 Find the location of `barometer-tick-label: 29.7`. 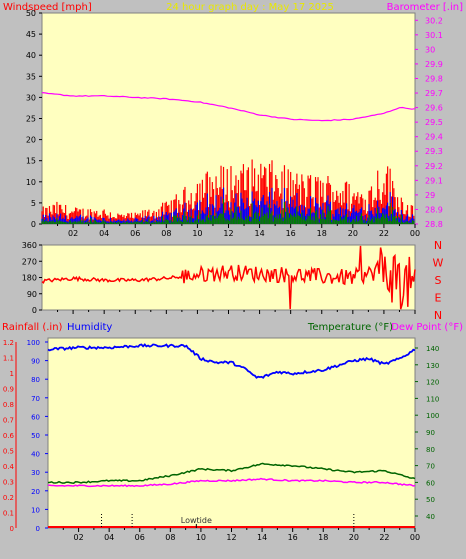

barometer-tick-label: 29.7 is located at coordinates (434, 93).